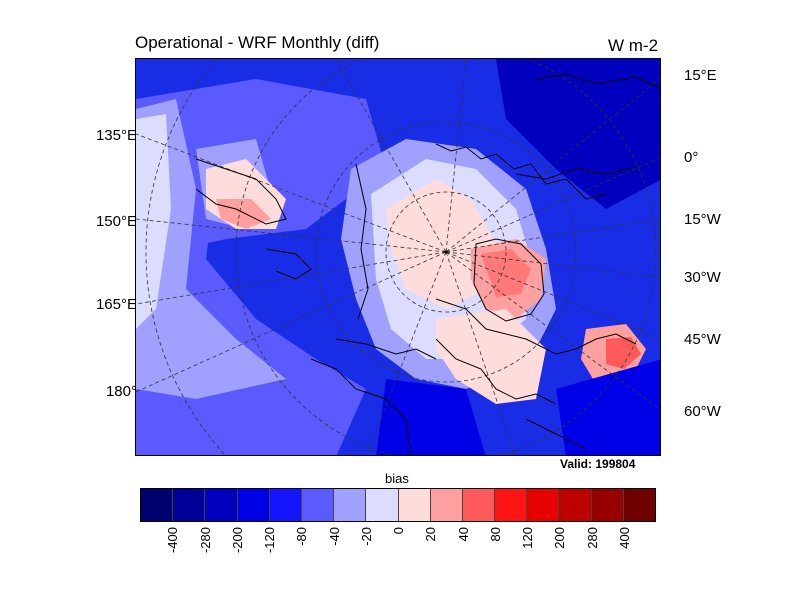 The height and width of the screenshot is (612, 792). Describe the element at coordinates (700, 75) in the screenshot. I see `lon-label-15e: 15°E` at that location.